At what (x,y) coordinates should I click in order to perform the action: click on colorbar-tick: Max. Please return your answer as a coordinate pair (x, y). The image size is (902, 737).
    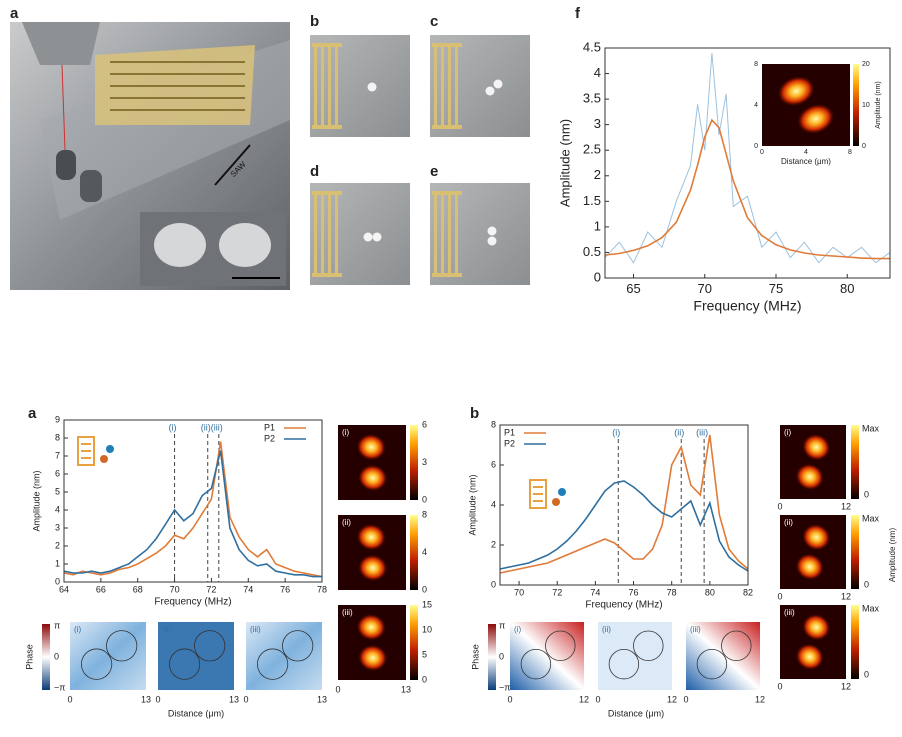
    Looking at the image, I should click on (871, 518).